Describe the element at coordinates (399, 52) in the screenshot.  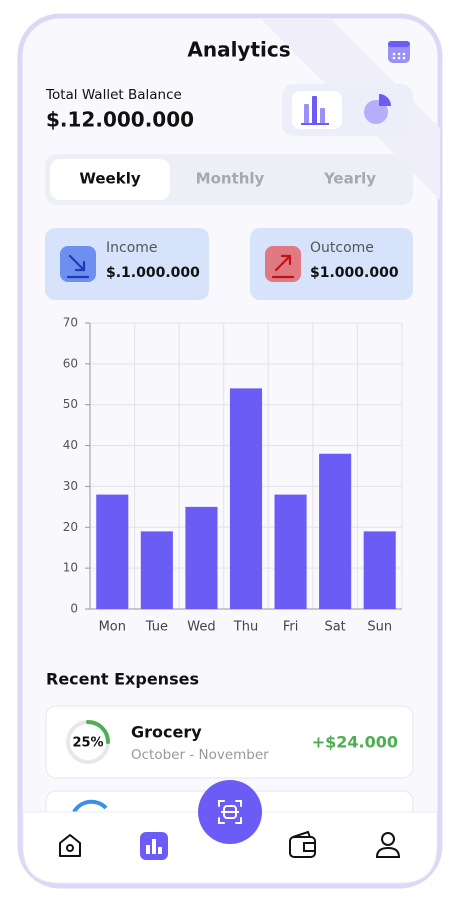
I see `calendar-button` at that location.